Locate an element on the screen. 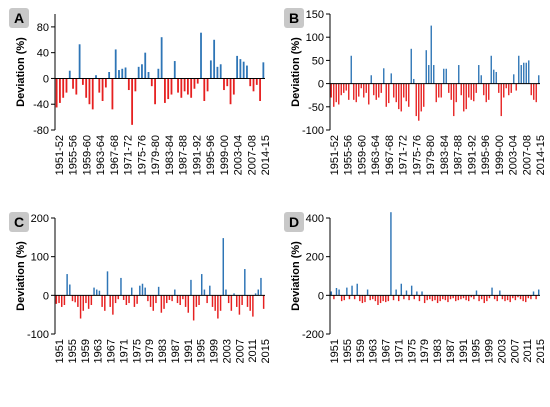  x-tick-label: 1995-96 is located at coordinates (211, 155).